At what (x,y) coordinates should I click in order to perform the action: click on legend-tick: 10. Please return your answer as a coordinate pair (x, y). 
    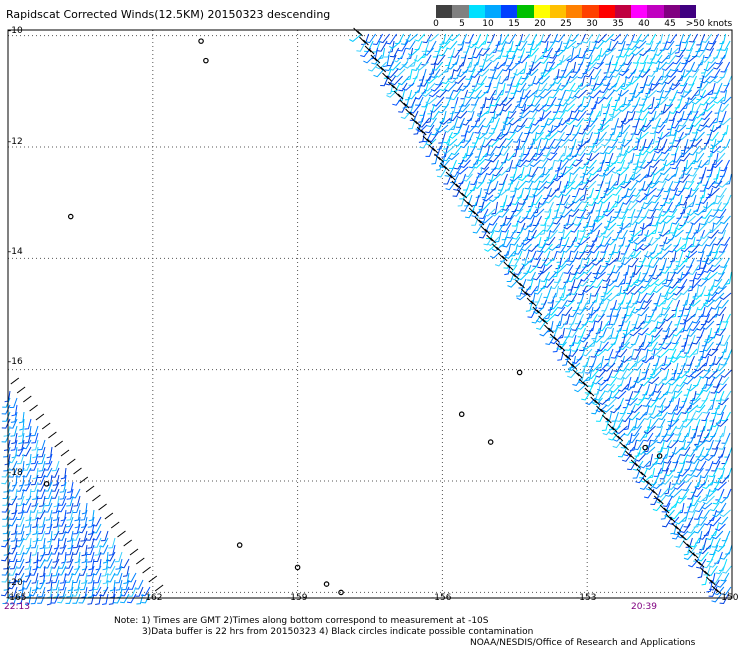
    Looking at the image, I should click on (488, 24).